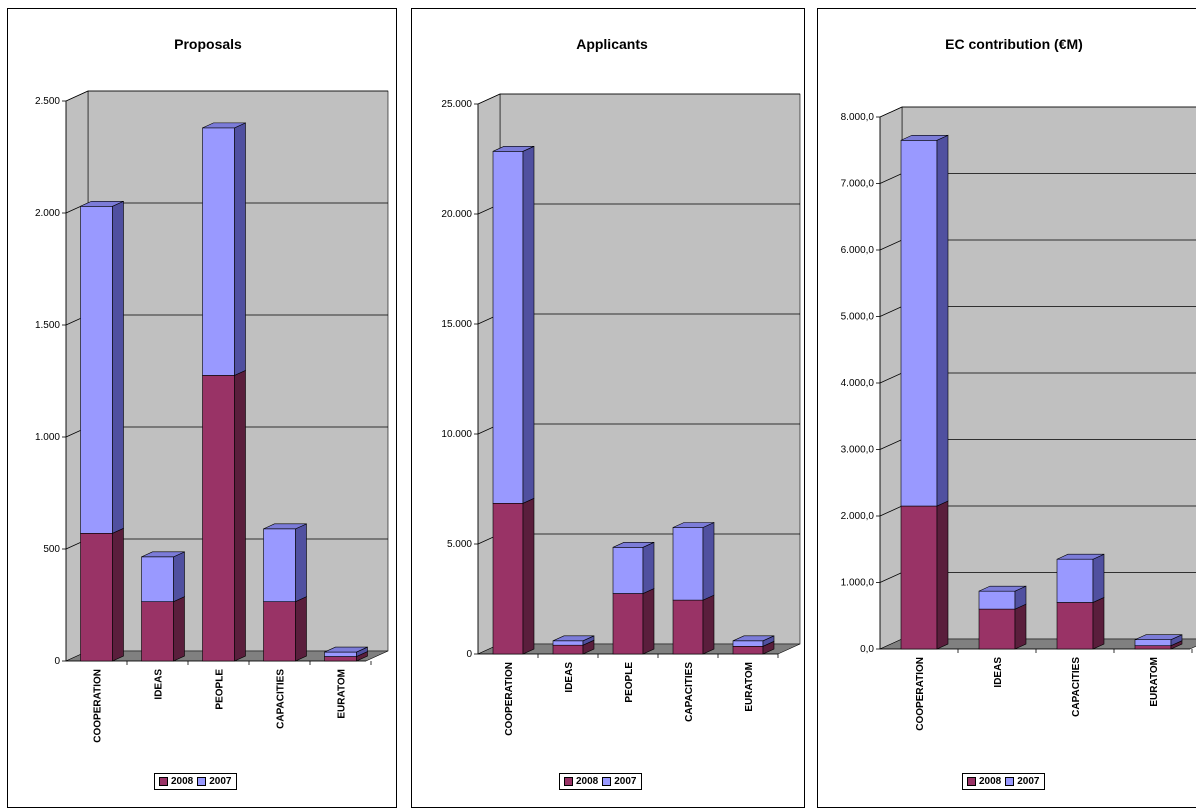  I want to click on y-tick-label: 20.000, so click(456, 214).